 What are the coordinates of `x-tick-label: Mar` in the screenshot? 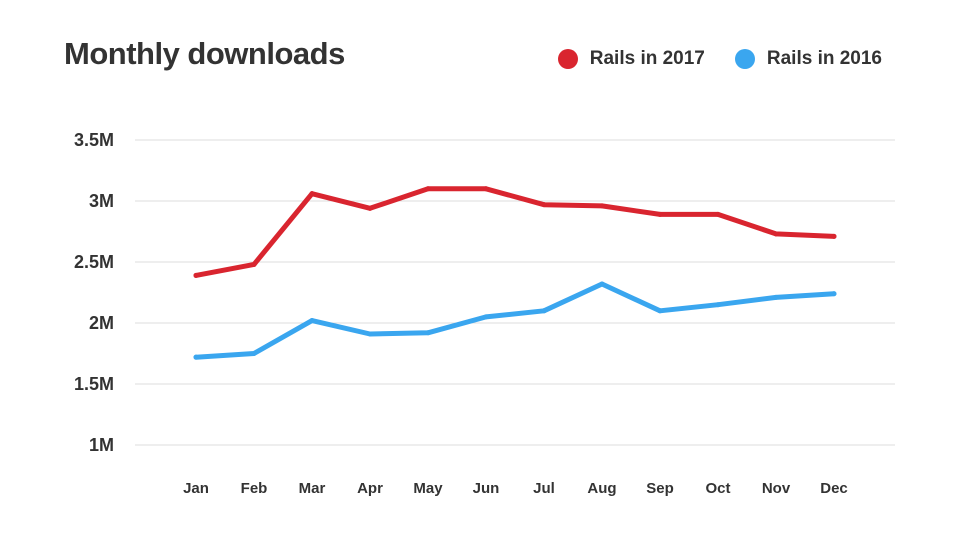 It's located at (312, 488).